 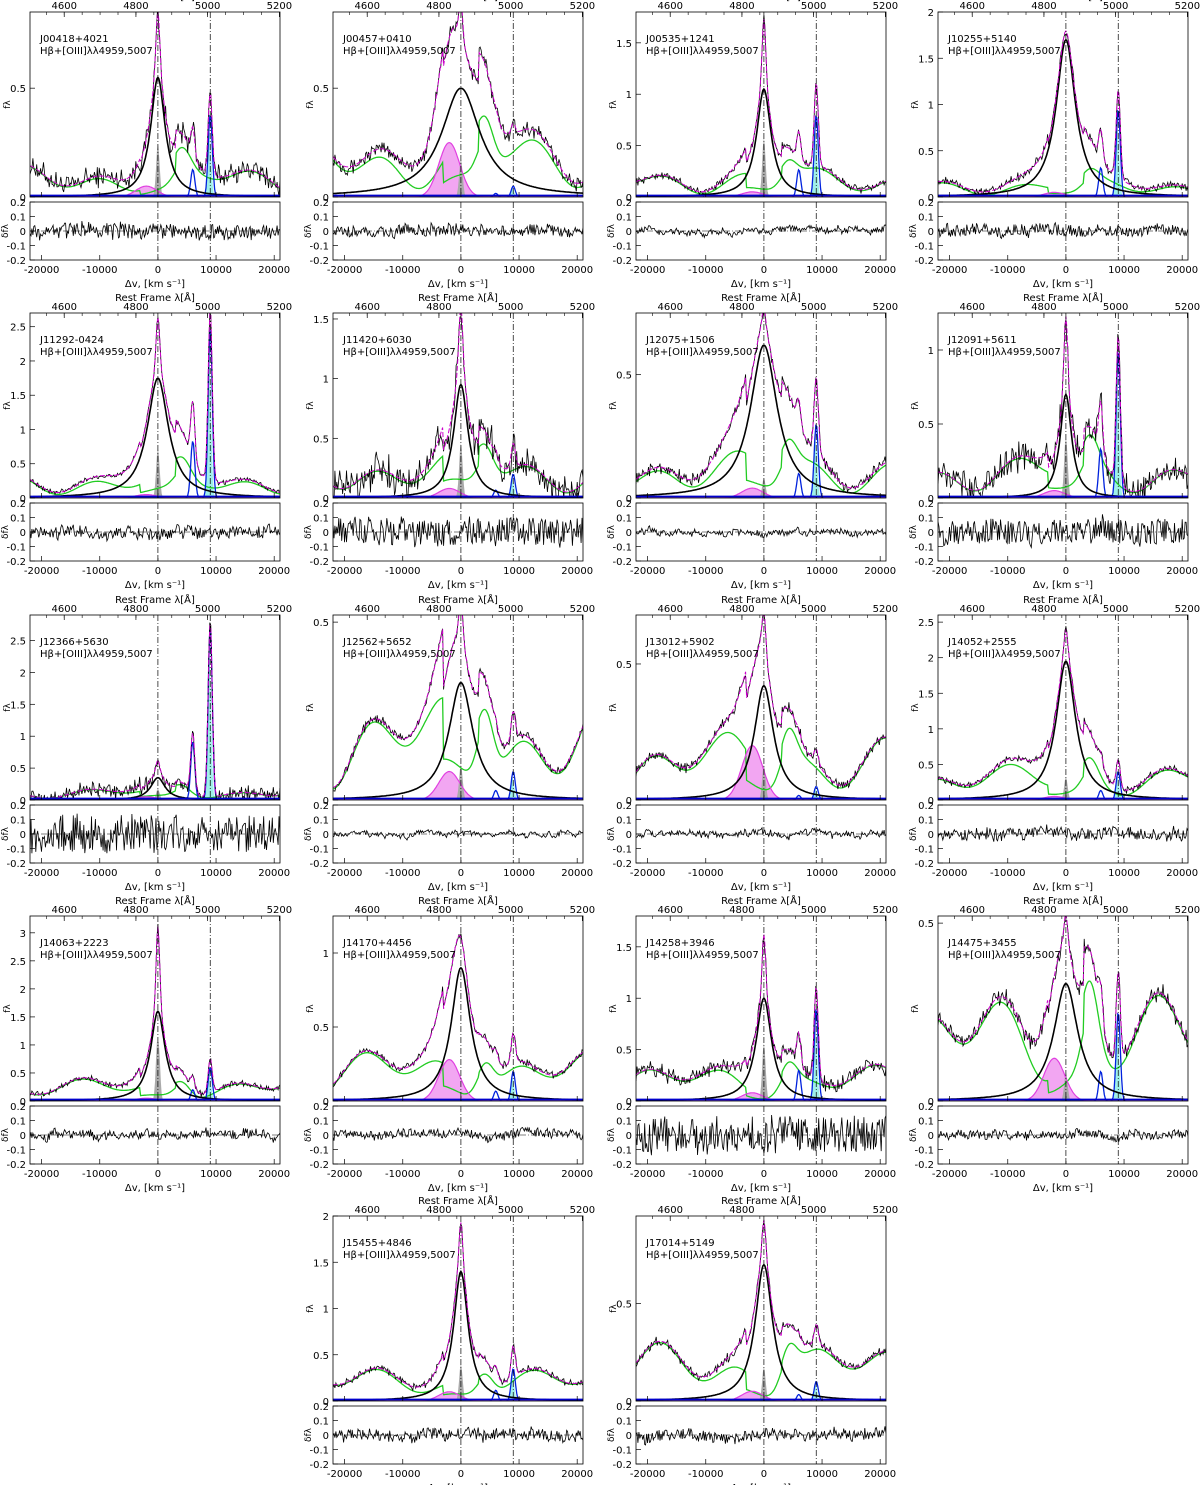 I want to click on feii-template-line, so click(x=458, y=152).